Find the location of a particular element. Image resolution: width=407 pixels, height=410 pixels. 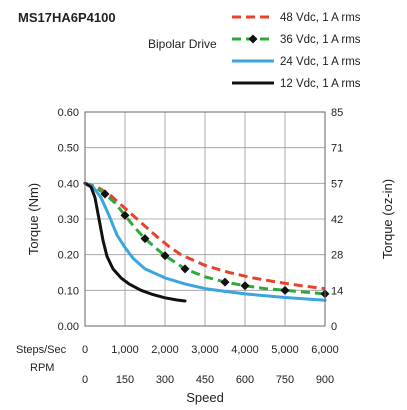

x-axis-label: Speed is located at coordinates (205, 397).